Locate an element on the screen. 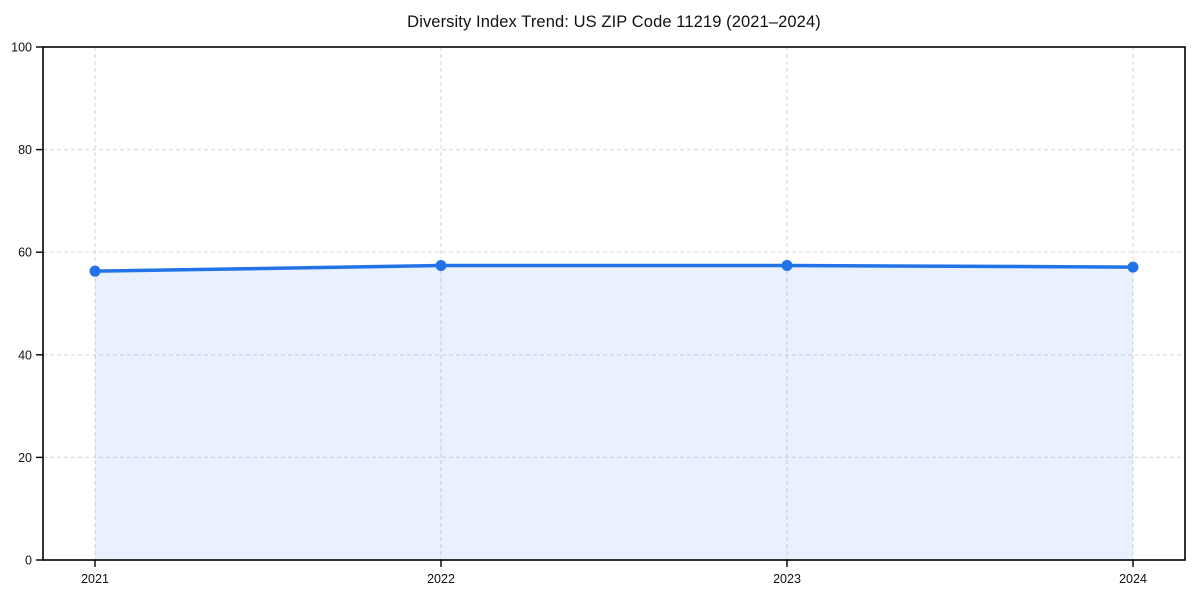 This screenshot has width=1200, height=600. data-point-2022 is located at coordinates (441, 266).